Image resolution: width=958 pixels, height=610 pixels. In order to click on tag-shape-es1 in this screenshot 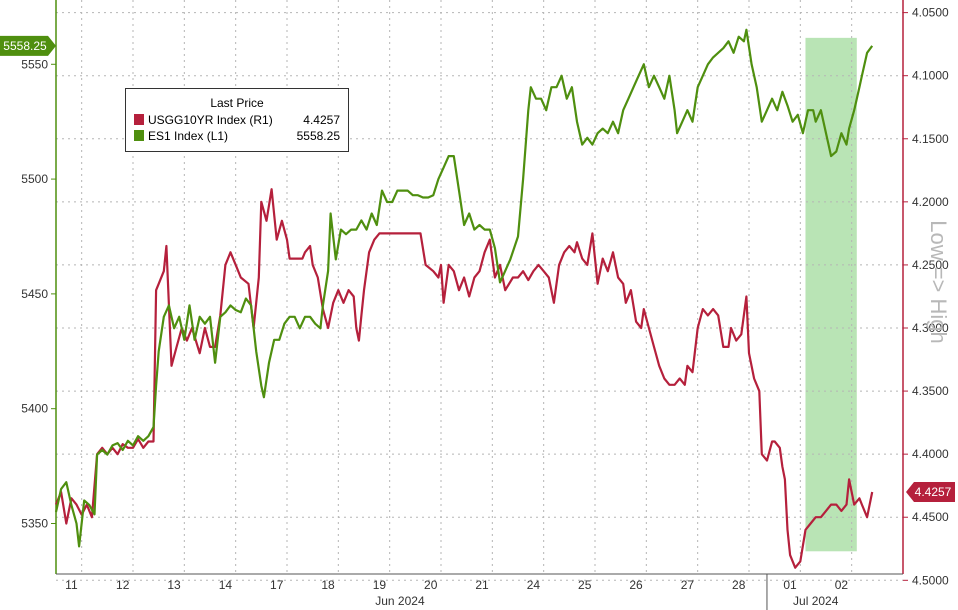, I will do `click(28, 45)`.